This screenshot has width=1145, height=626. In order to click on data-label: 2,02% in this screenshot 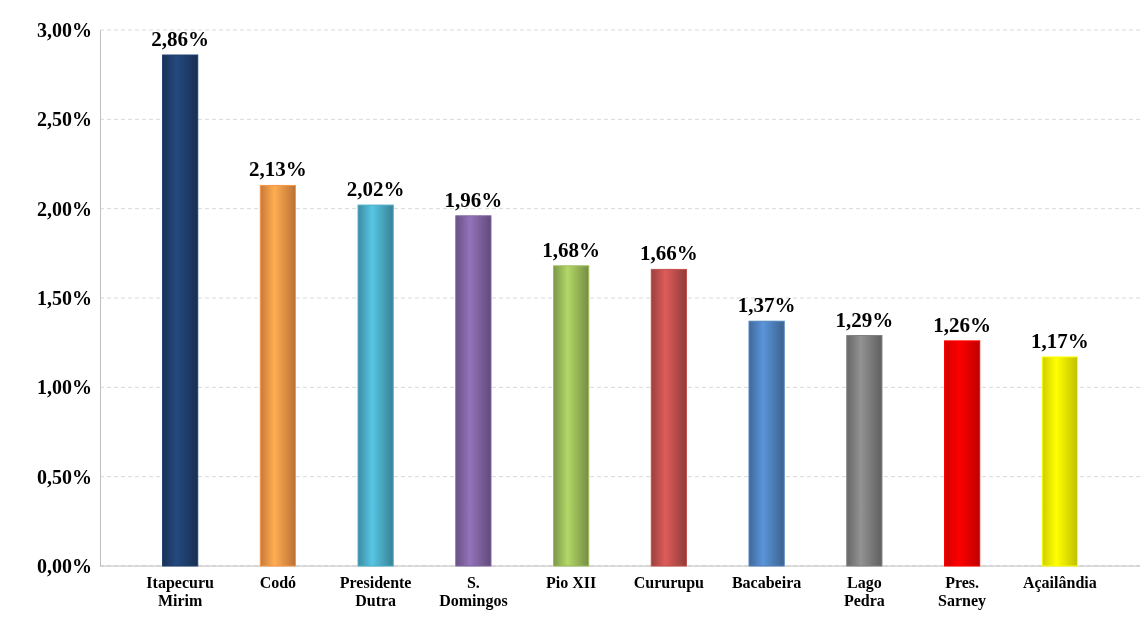, I will do `click(375, 189)`.